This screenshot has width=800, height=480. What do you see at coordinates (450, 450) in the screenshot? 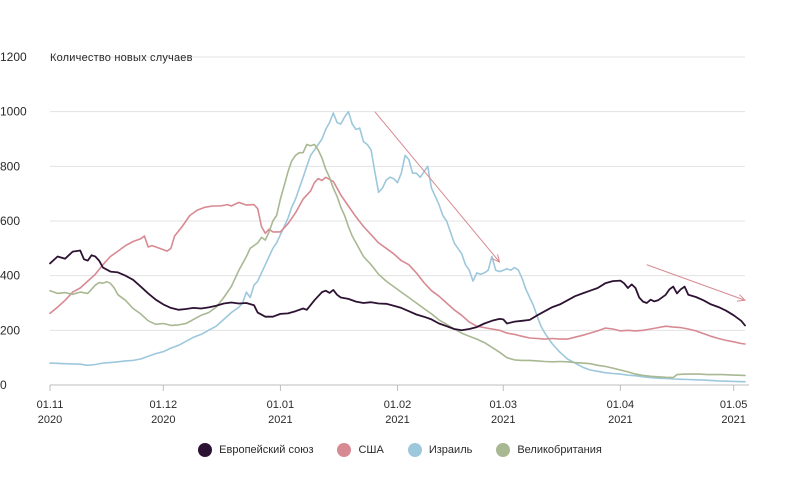
I see `legend-label: Израиль` at bounding box center [450, 450].